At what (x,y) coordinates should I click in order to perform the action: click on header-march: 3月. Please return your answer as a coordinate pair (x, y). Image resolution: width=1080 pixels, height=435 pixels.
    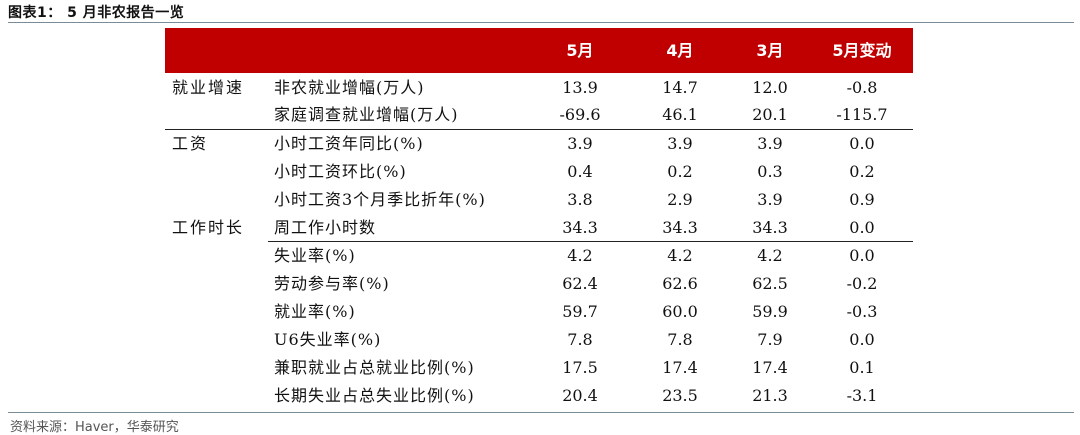
    Looking at the image, I should click on (770, 50).